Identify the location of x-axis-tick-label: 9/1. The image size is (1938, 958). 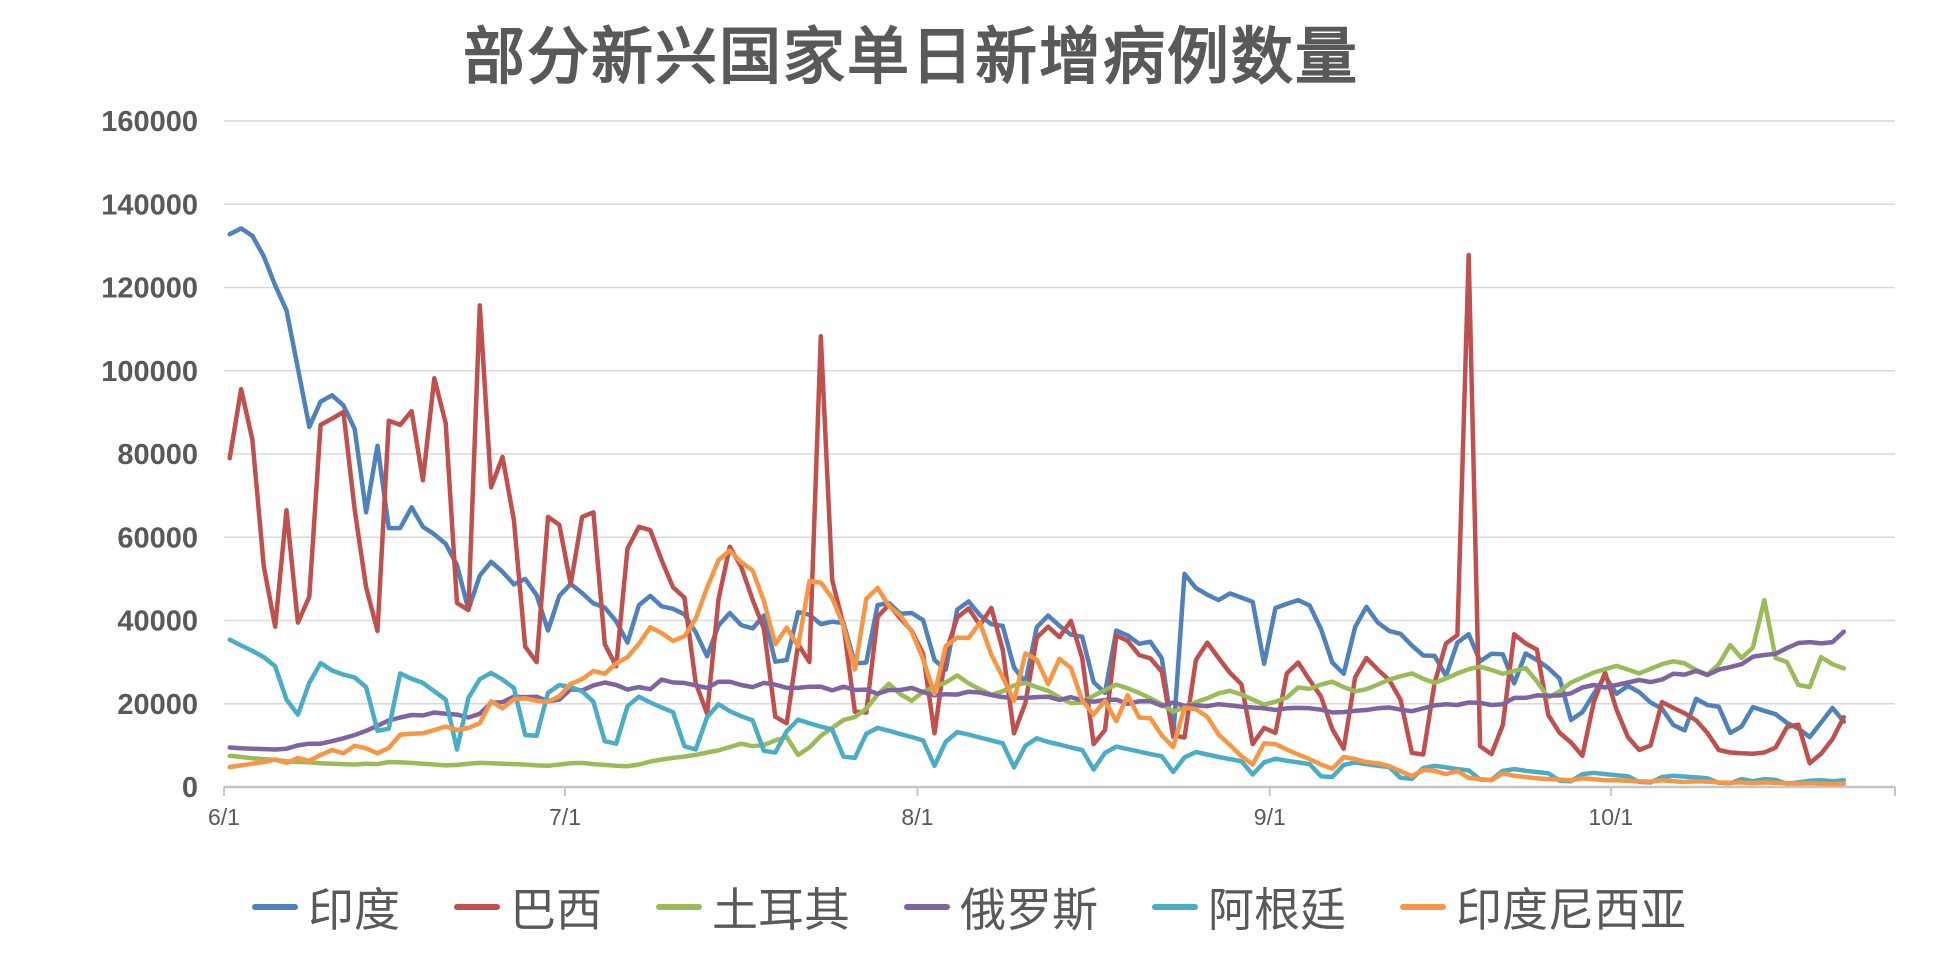
(1270, 817).